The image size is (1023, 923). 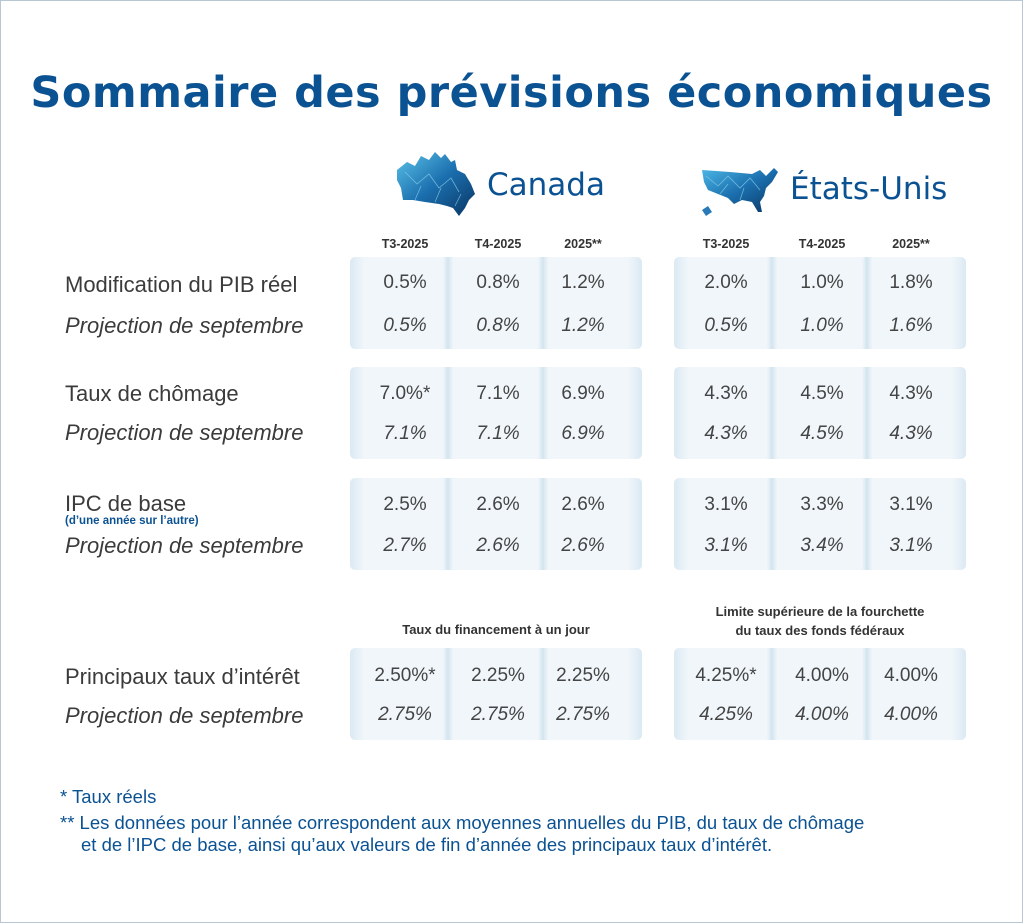 What do you see at coordinates (498, 393) in the screenshot?
I see `value-cell: 7.1%` at bounding box center [498, 393].